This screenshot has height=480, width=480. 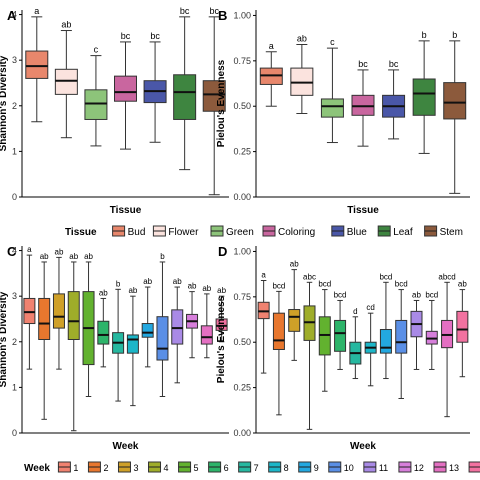 What do you see at coordinates (12, 251) in the screenshot?
I see `panel-c-letter: C` at bounding box center [12, 251].